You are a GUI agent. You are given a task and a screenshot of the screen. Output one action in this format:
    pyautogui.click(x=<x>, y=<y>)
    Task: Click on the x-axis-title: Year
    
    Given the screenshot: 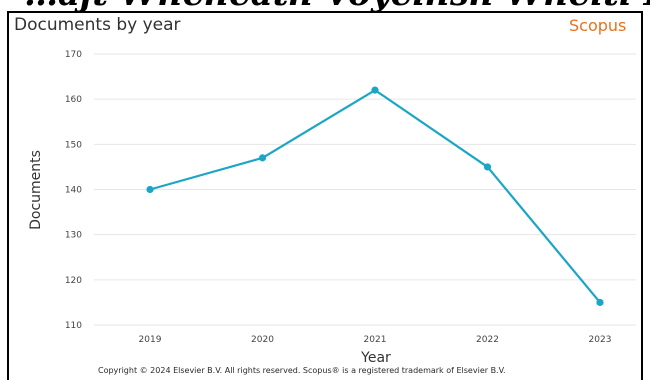 What is the action you would take?
    pyautogui.click(x=375, y=358)
    